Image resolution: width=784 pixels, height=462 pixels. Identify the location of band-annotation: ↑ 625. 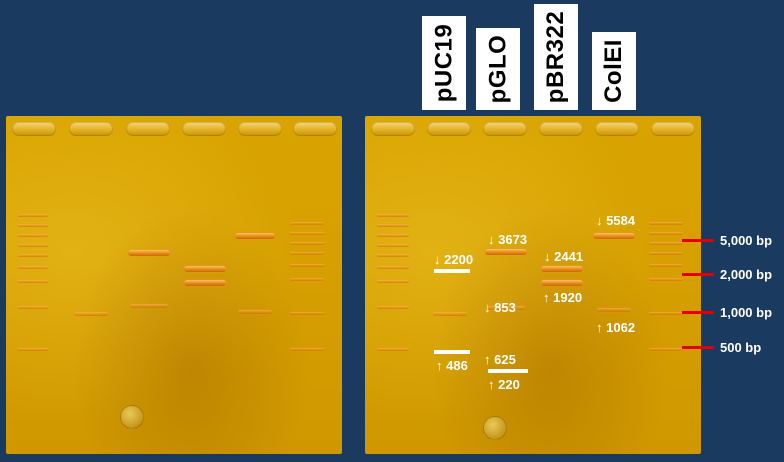
(500, 359).